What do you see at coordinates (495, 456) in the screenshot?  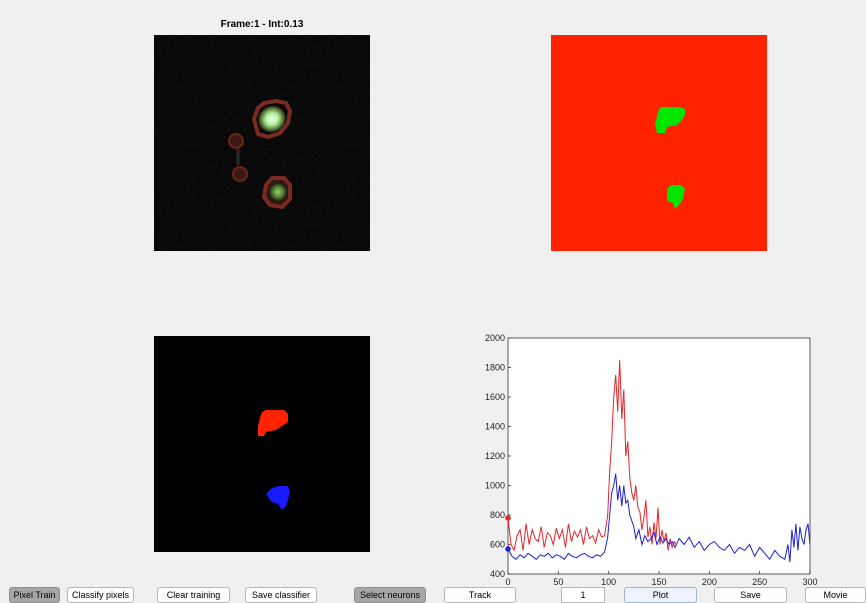 I see `y-tick-label-4: 1200` at bounding box center [495, 456].